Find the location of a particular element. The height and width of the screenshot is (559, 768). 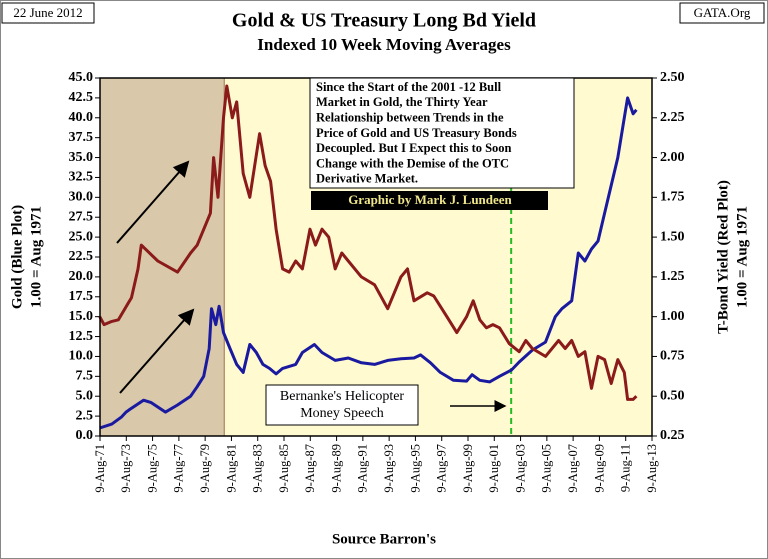

y-tick-label: 35.0 is located at coordinates (81, 157).